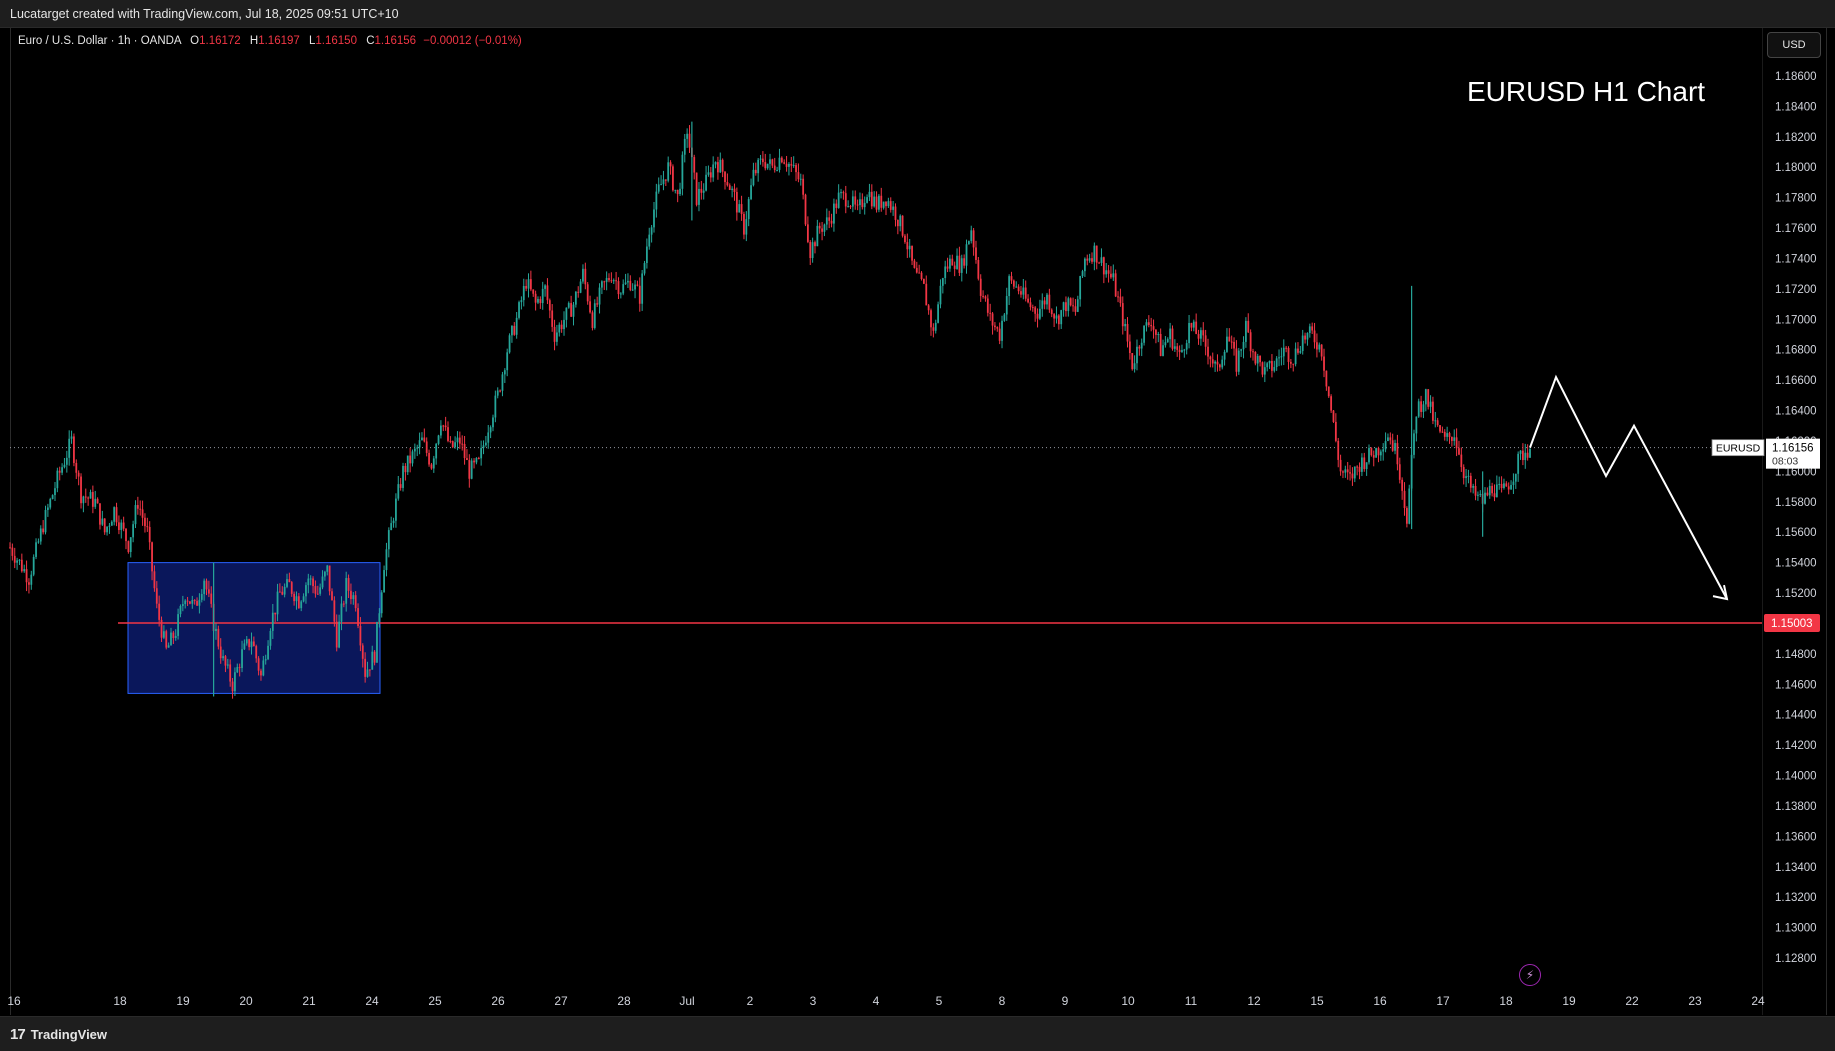 This screenshot has height=1051, width=1835. What do you see at coordinates (395, 41) in the screenshot?
I see `close-value: 1.16156` at bounding box center [395, 41].